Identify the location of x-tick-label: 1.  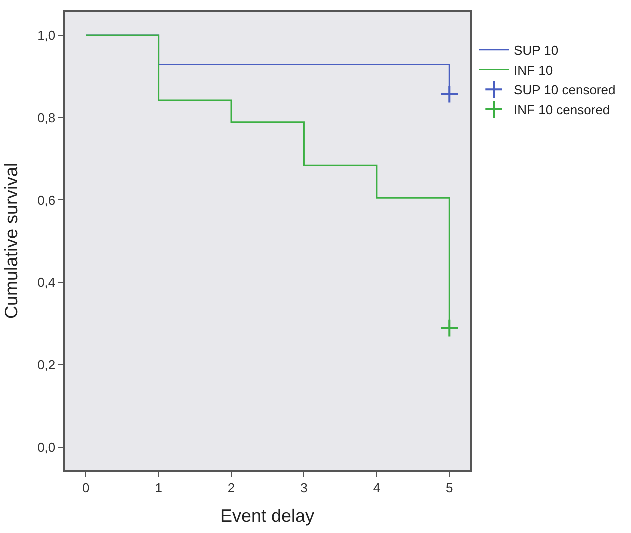
(158, 488).